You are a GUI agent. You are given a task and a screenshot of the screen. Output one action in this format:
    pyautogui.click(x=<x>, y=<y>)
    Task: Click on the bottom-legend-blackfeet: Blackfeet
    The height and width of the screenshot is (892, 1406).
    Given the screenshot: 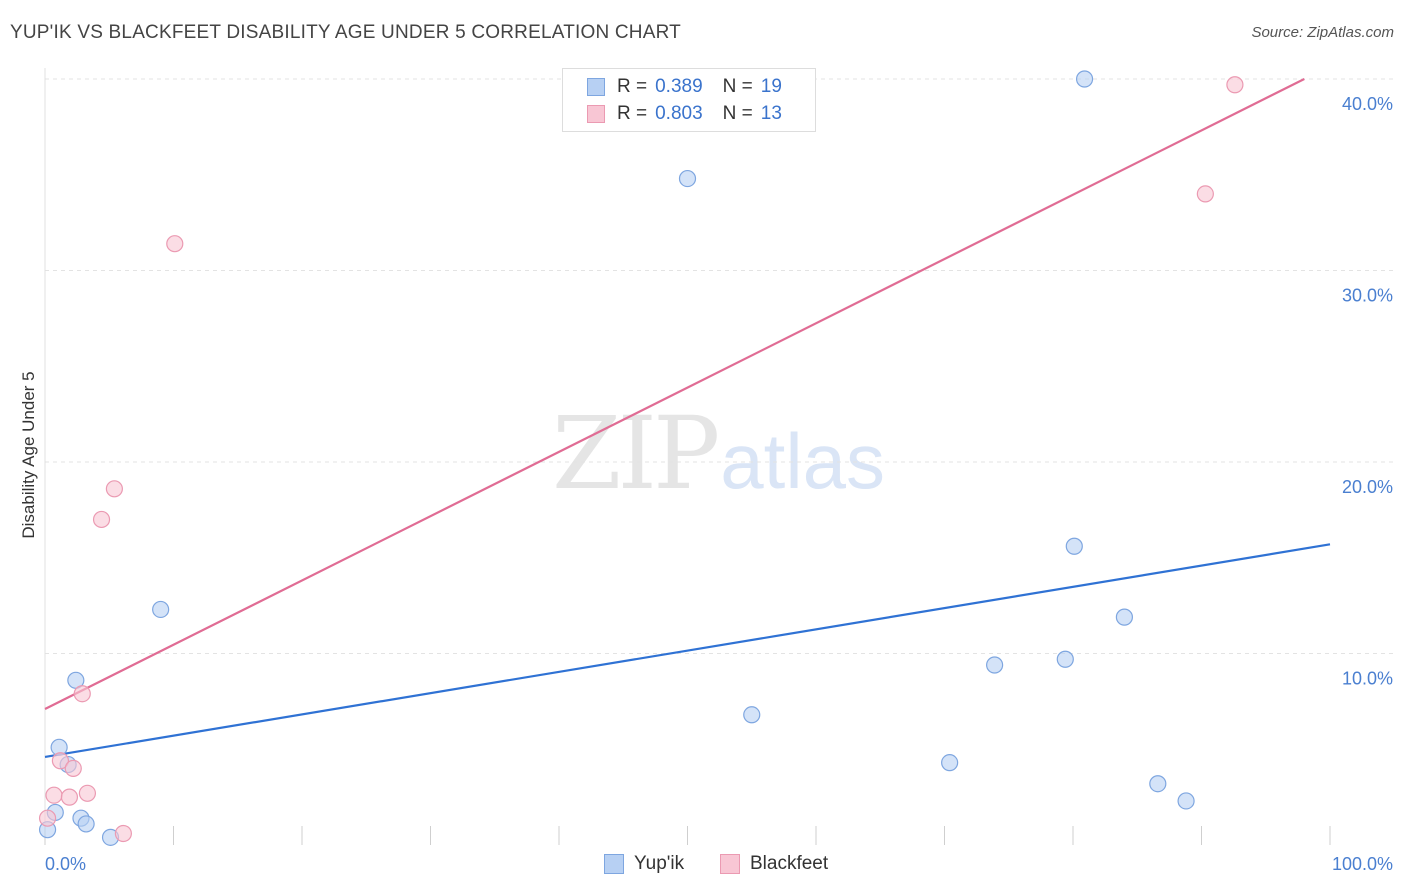 What is the action you would take?
    pyautogui.click(x=774, y=864)
    